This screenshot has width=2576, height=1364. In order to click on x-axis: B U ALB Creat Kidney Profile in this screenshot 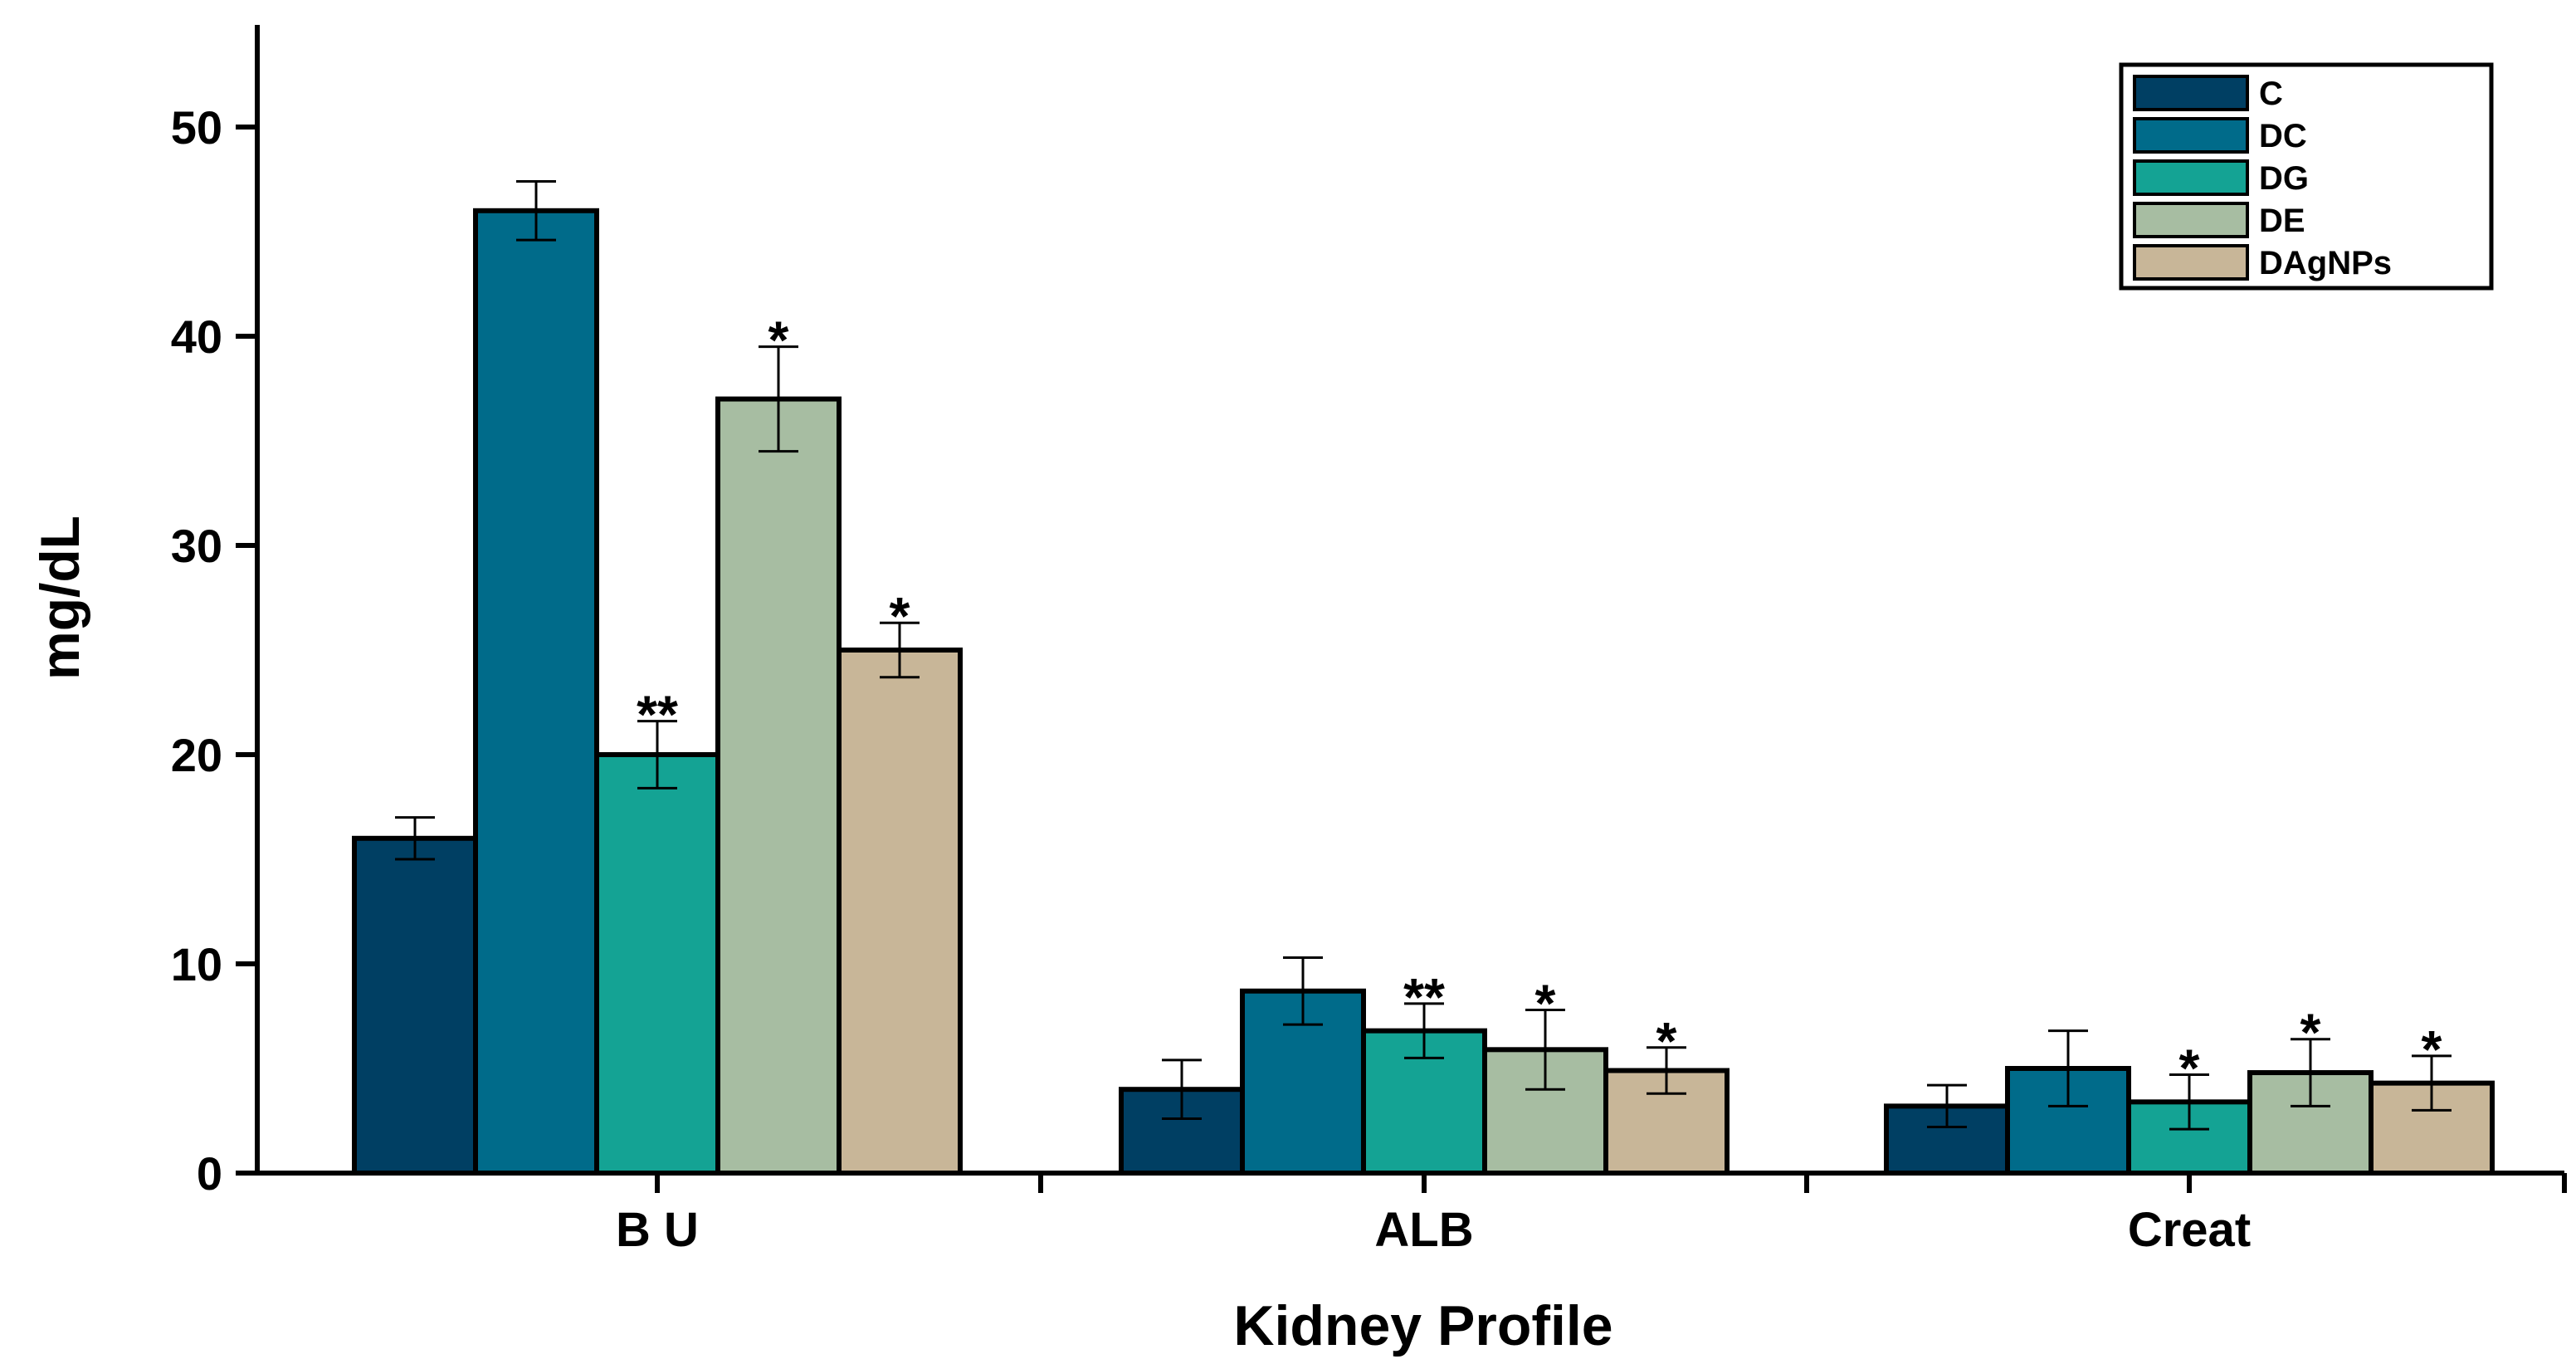, I will do `click(1411, 1264)`.